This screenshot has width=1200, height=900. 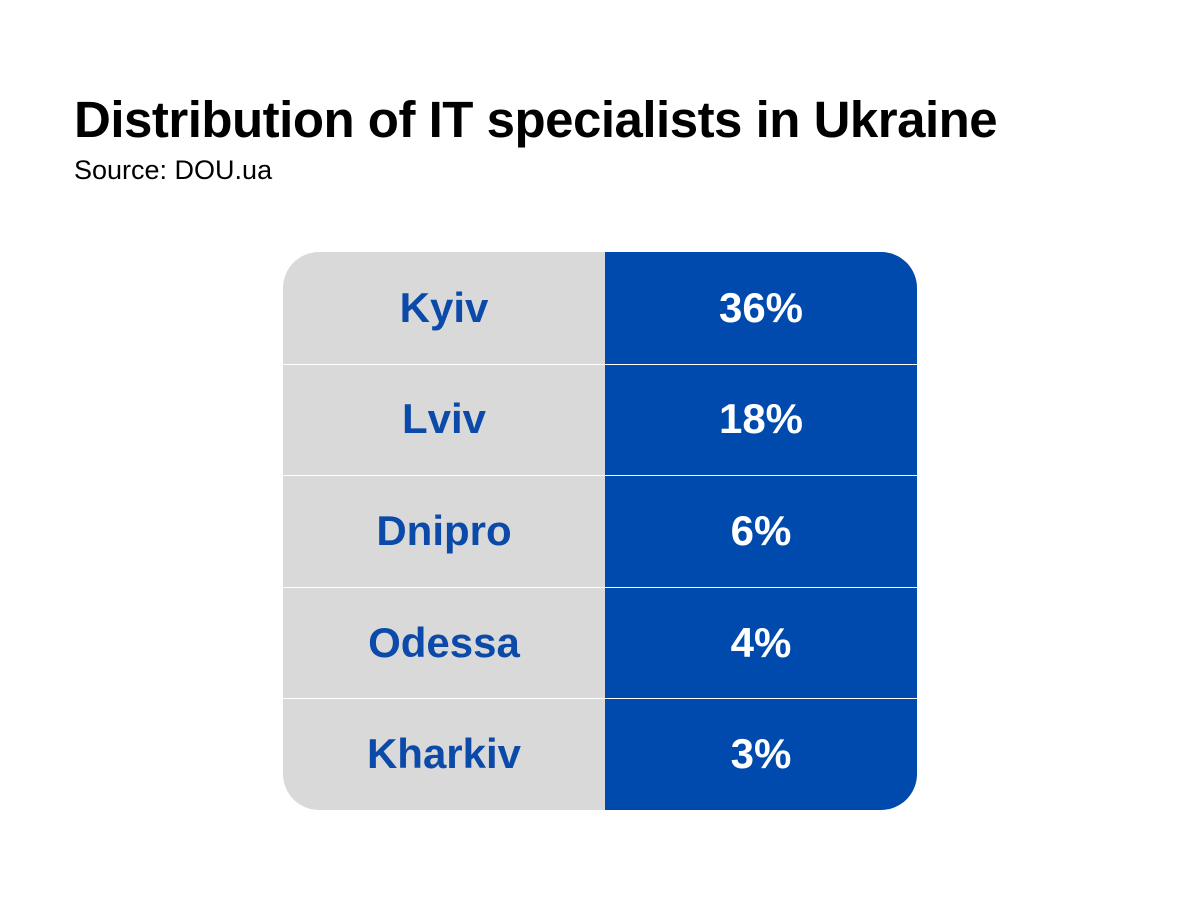 What do you see at coordinates (444, 530) in the screenshot?
I see `city-label: Dnipro` at bounding box center [444, 530].